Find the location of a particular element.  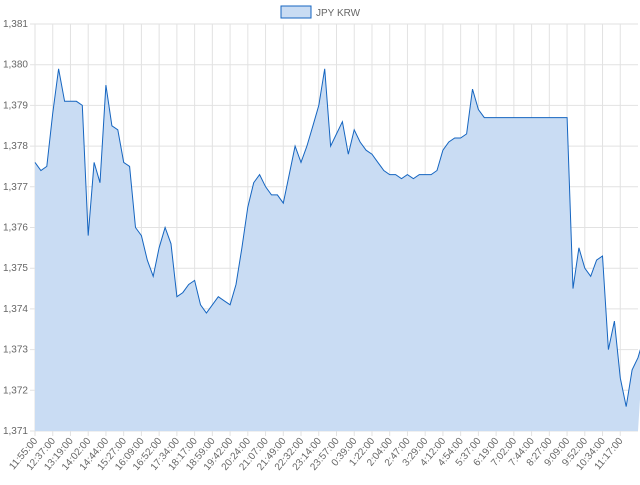

y-tick-label: 1,376 is located at coordinates (15, 228).